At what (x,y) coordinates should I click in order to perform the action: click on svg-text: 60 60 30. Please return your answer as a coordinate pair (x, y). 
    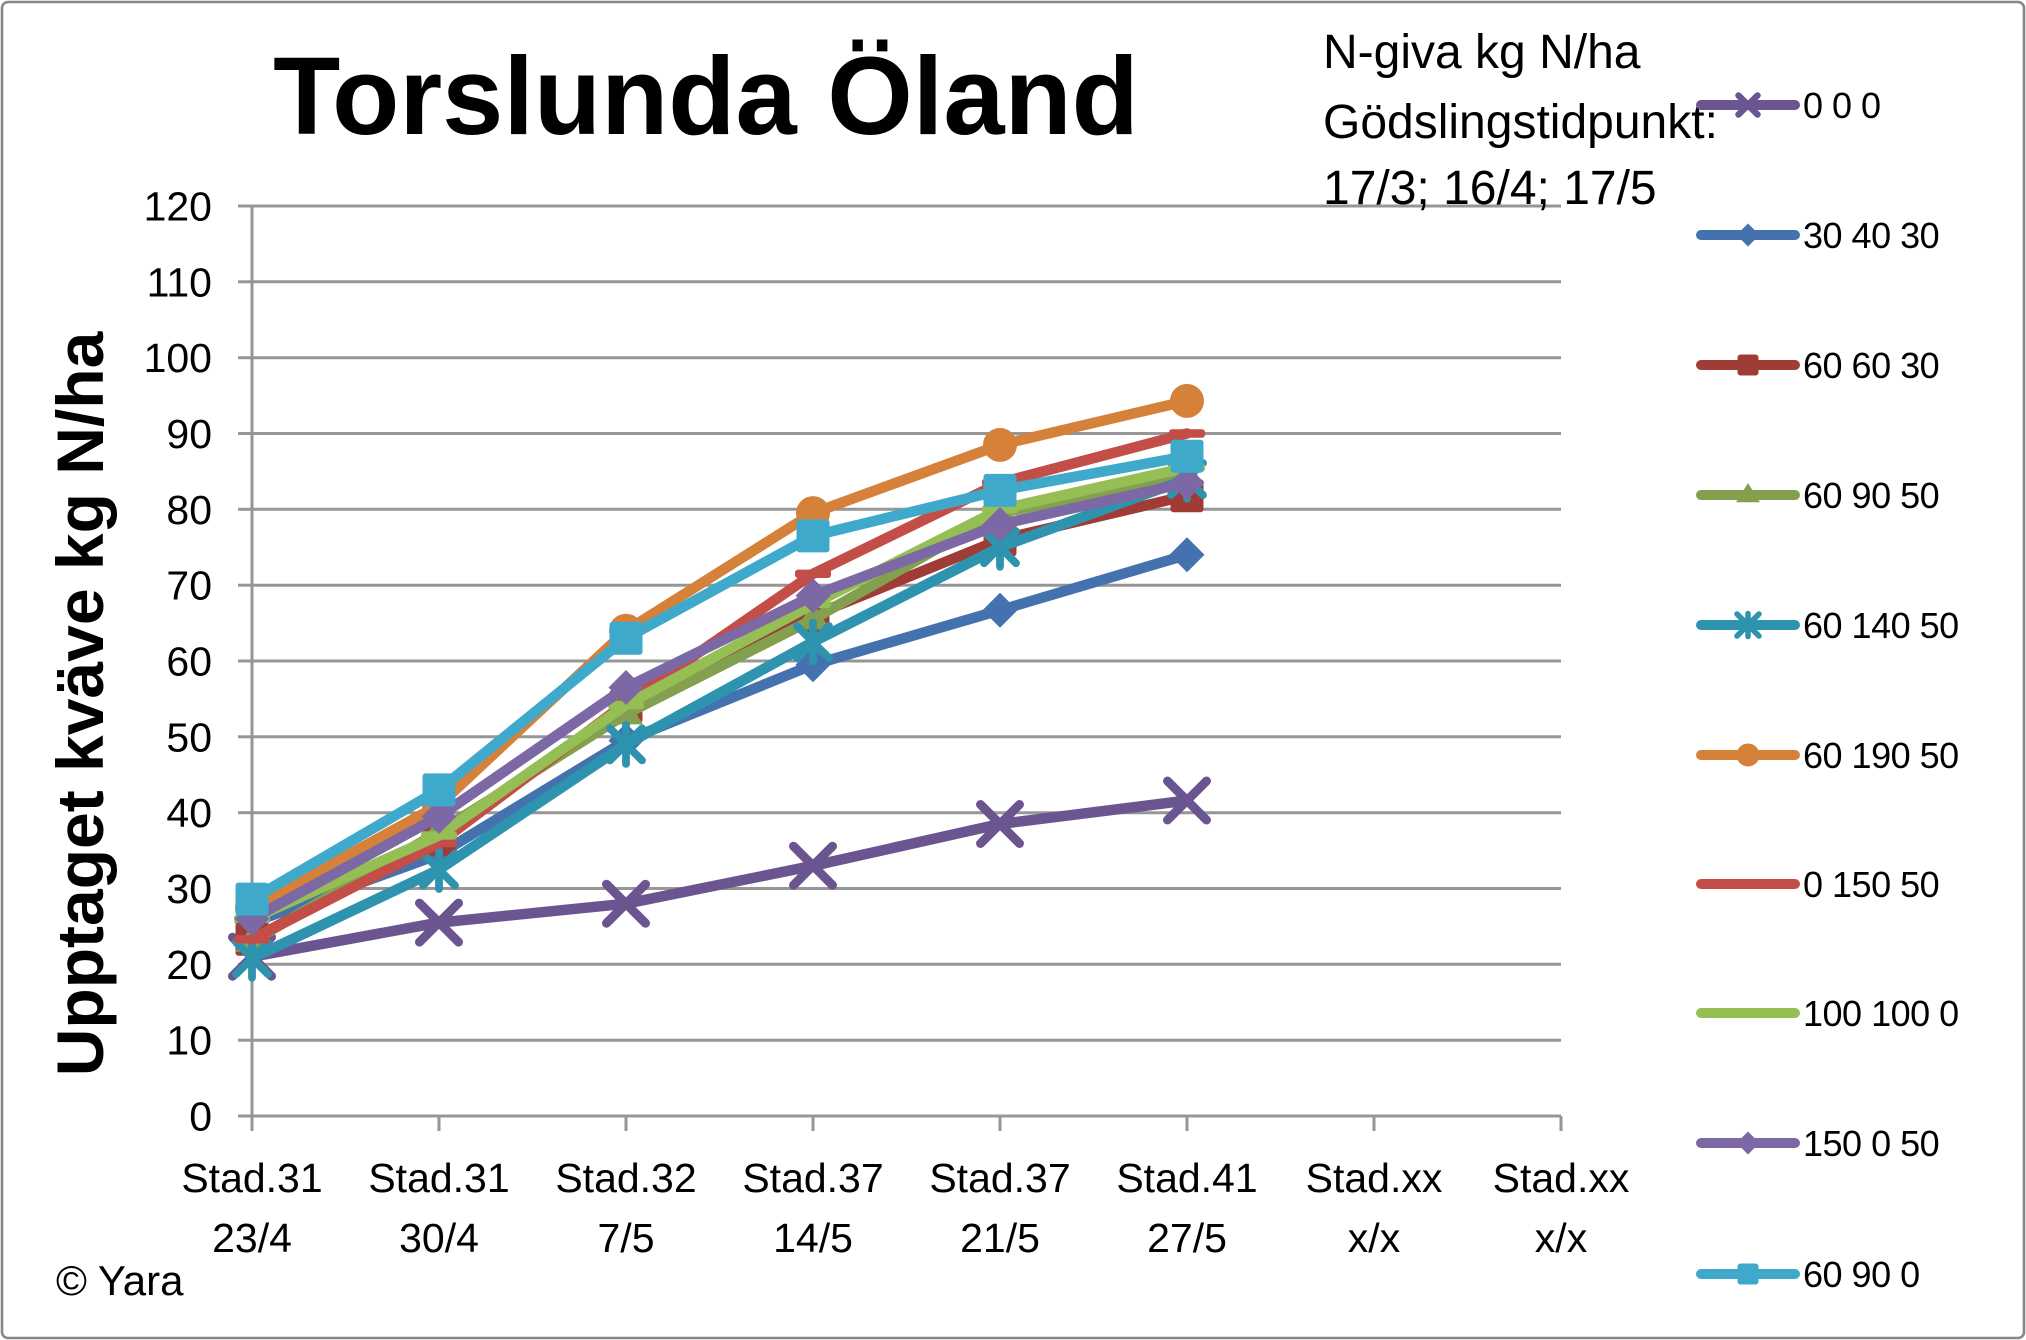
    Looking at the image, I should click on (1871, 365).